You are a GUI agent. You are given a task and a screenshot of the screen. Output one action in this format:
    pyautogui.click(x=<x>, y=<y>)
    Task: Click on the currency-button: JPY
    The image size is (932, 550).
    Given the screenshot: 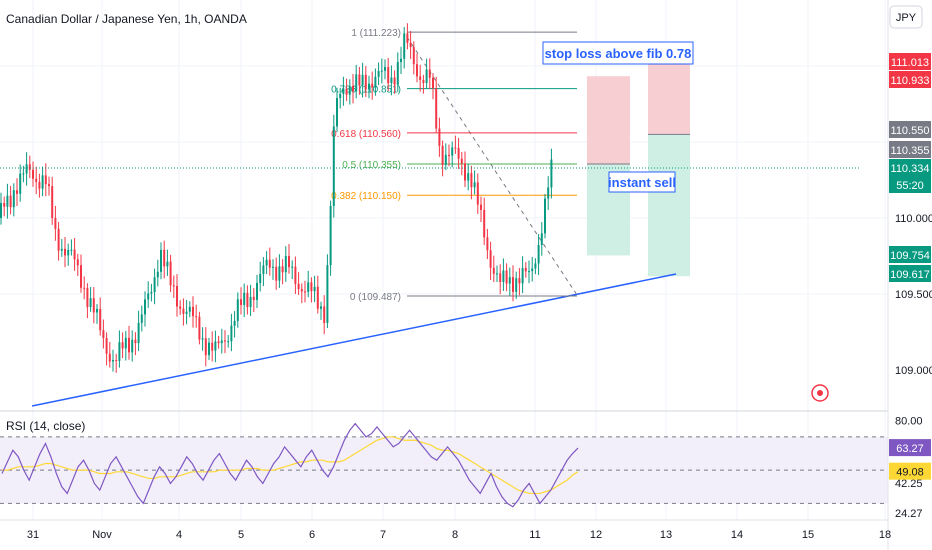 What is the action you would take?
    pyautogui.click(x=906, y=17)
    